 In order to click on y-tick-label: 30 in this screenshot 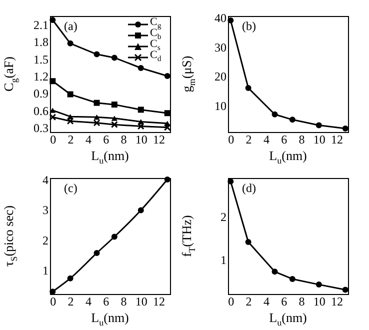, I will do `click(220, 47)`.